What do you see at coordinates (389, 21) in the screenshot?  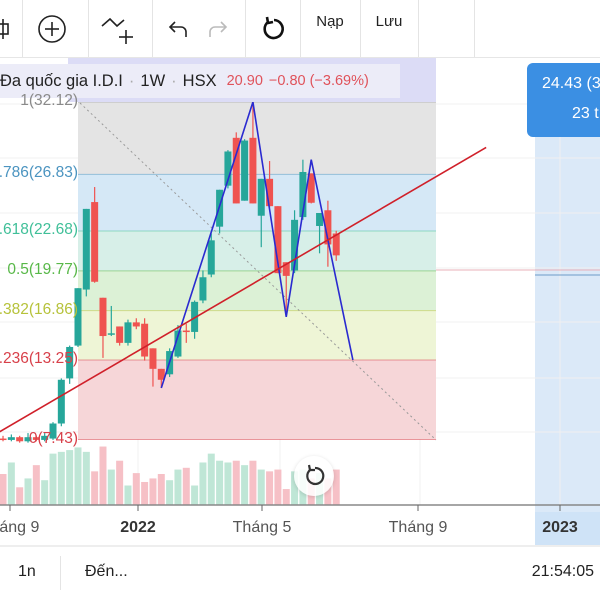 I see `save-button: Lưu` at bounding box center [389, 21].